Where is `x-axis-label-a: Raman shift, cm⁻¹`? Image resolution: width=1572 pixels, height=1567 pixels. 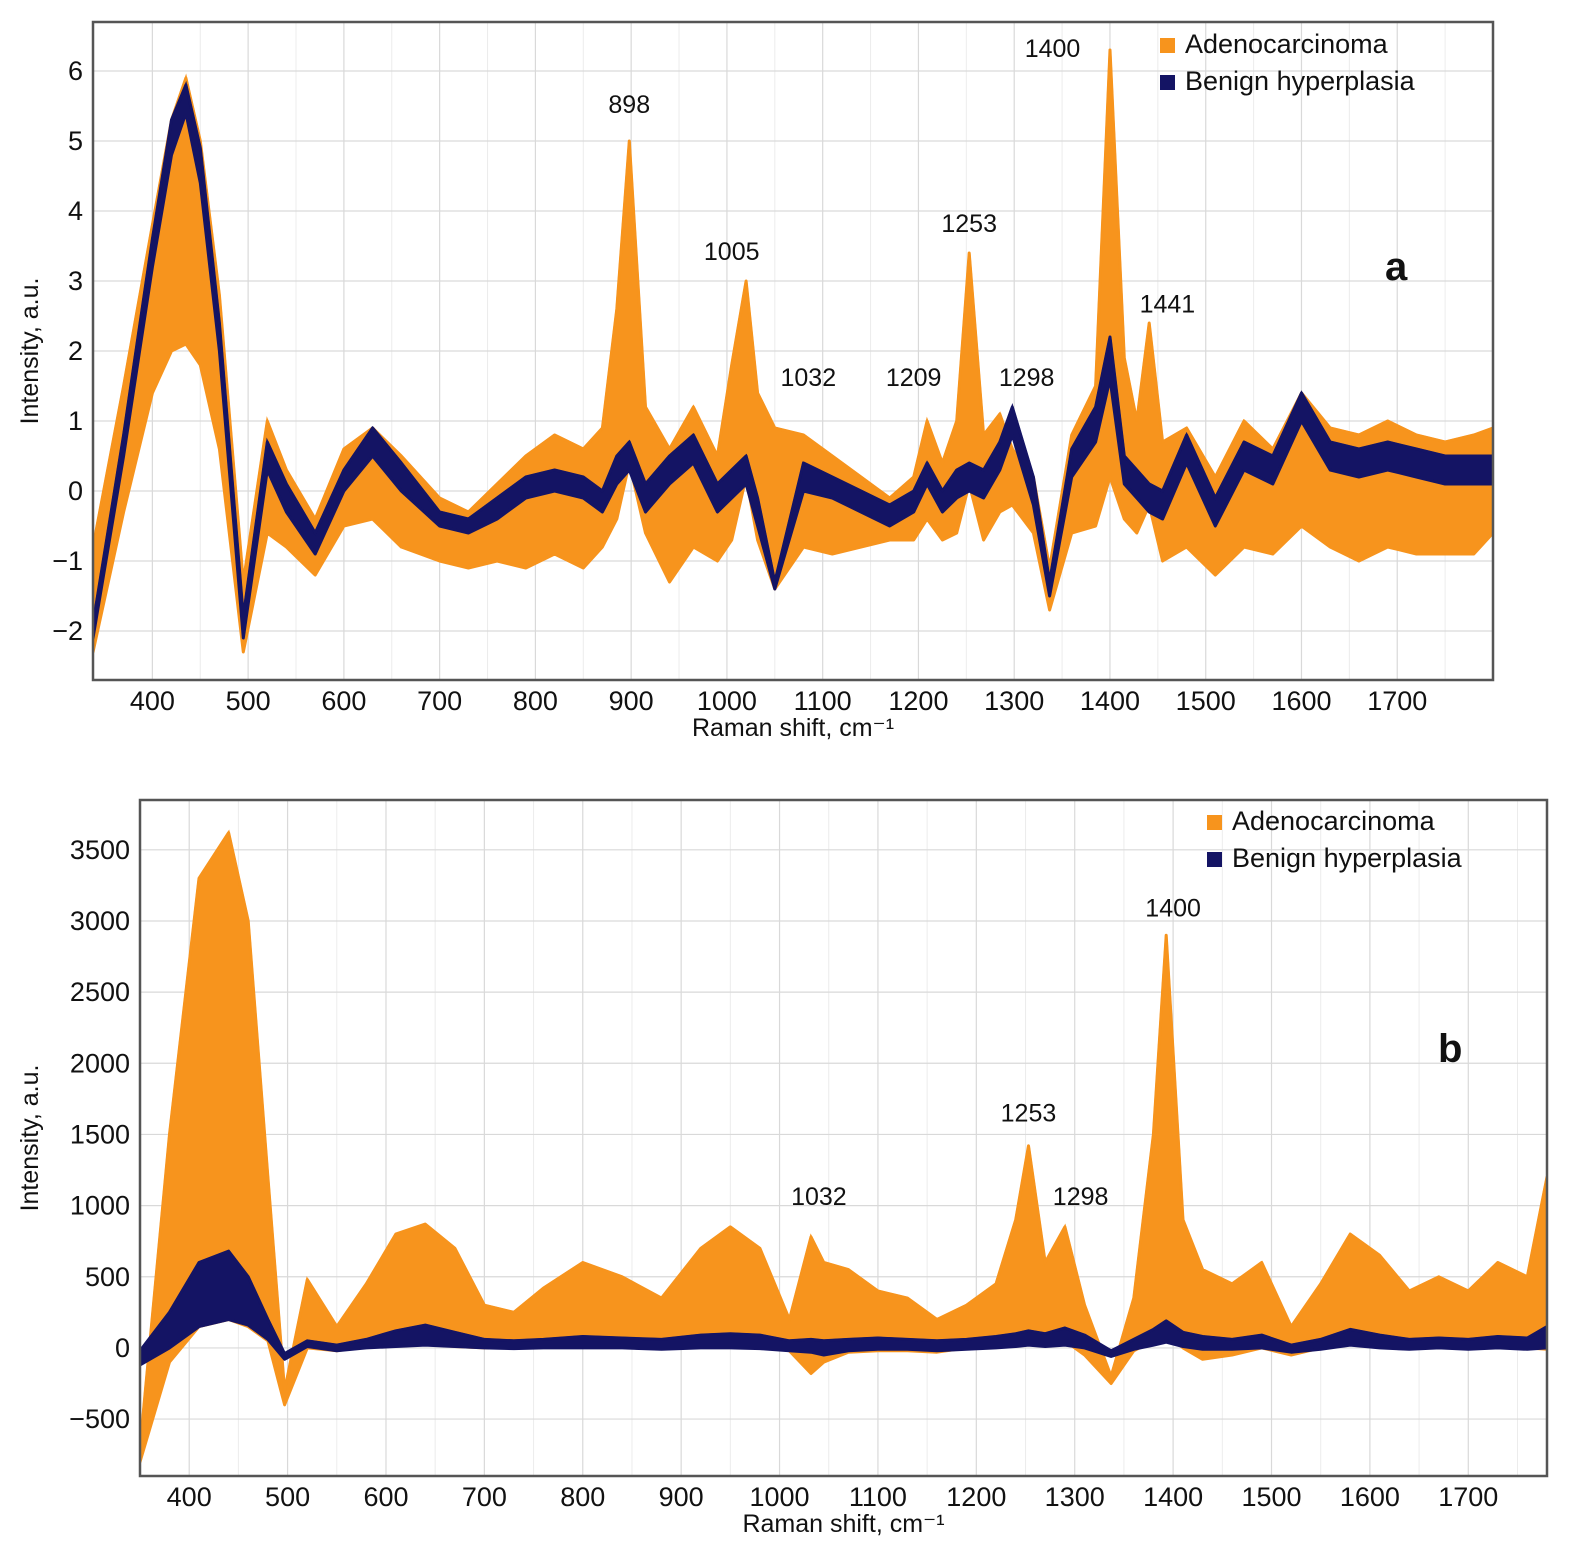
x-axis-label-a: Raman shift, cm⁻¹ is located at coordinates (793, 728).